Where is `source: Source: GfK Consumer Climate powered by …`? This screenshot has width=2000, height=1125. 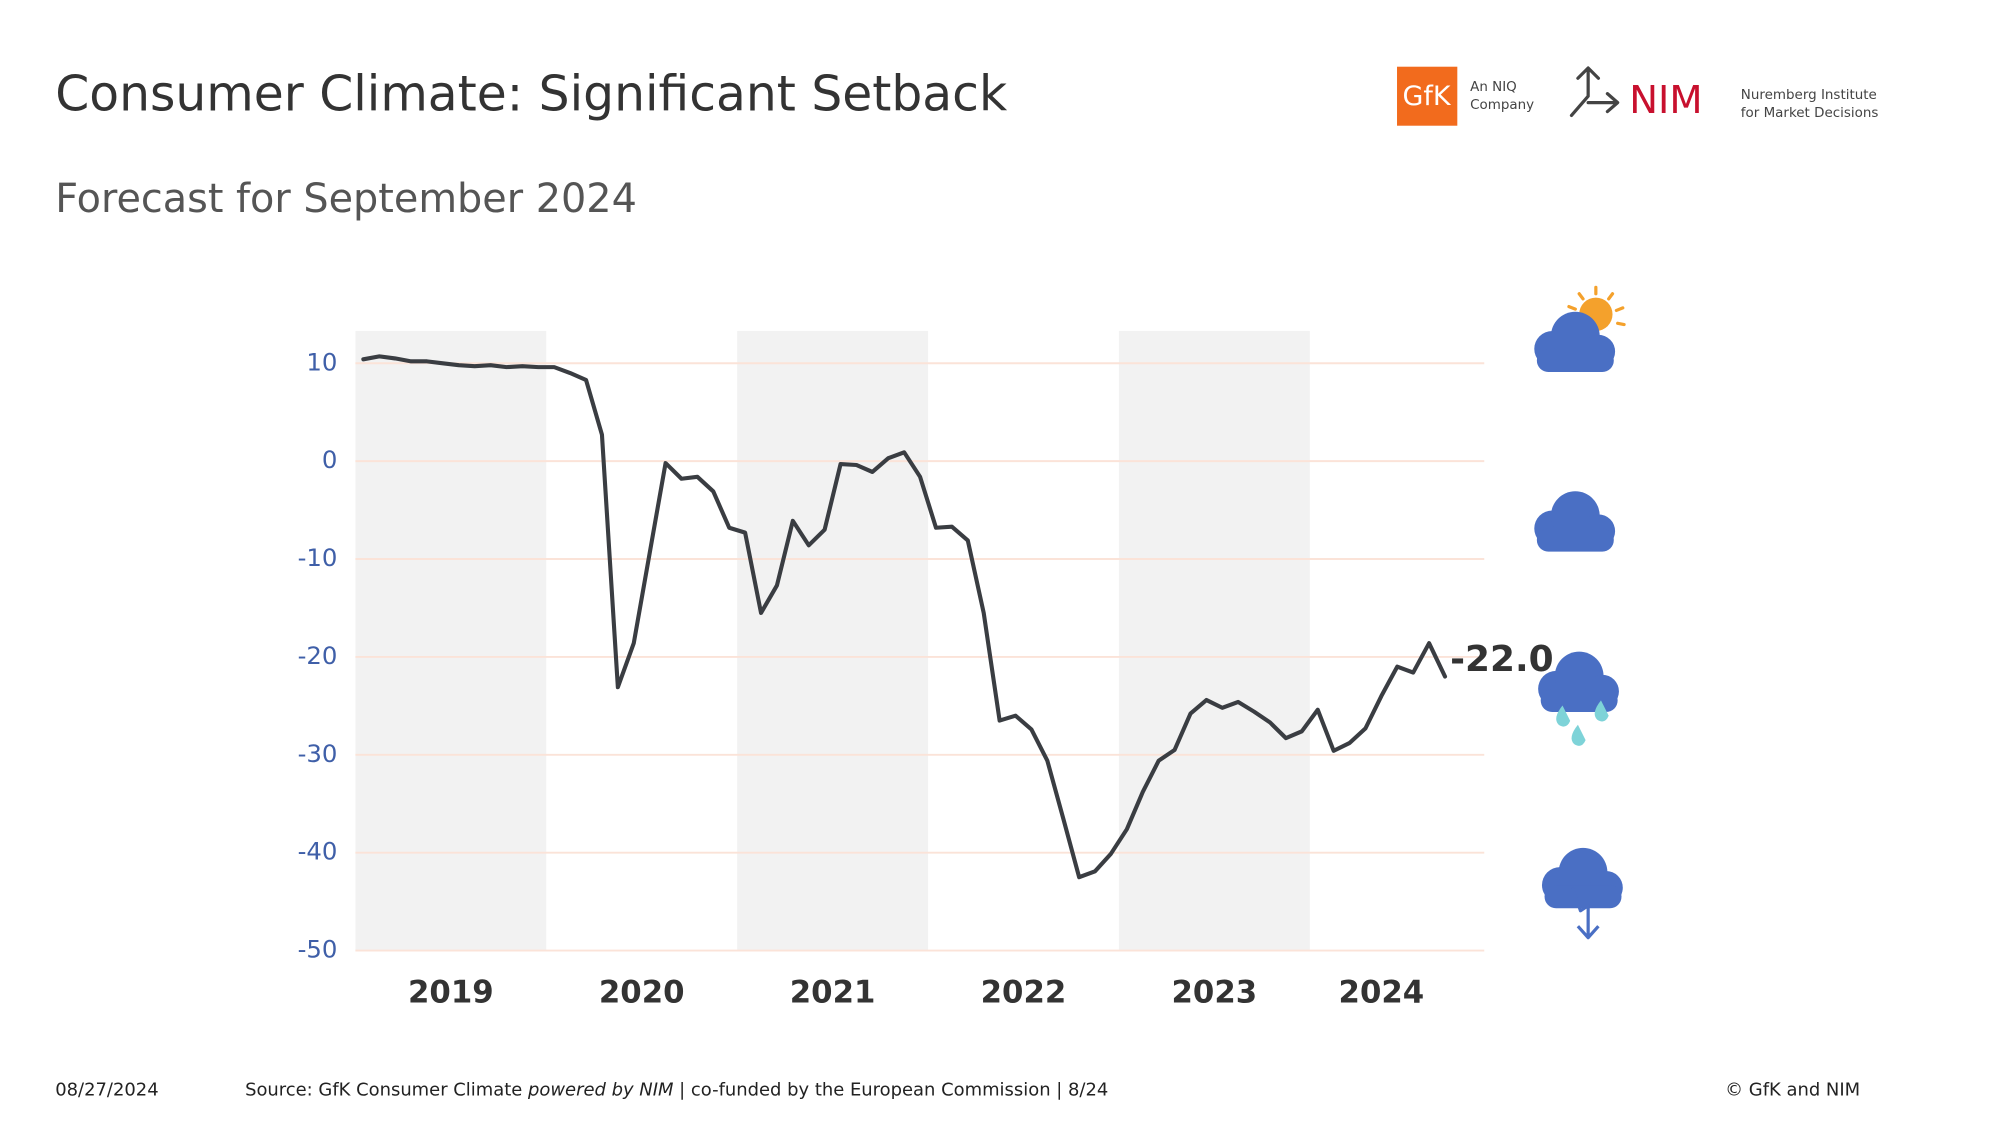
source: Source: GfK Consumer Climate powered by … is located at coordinates (676, 1089).